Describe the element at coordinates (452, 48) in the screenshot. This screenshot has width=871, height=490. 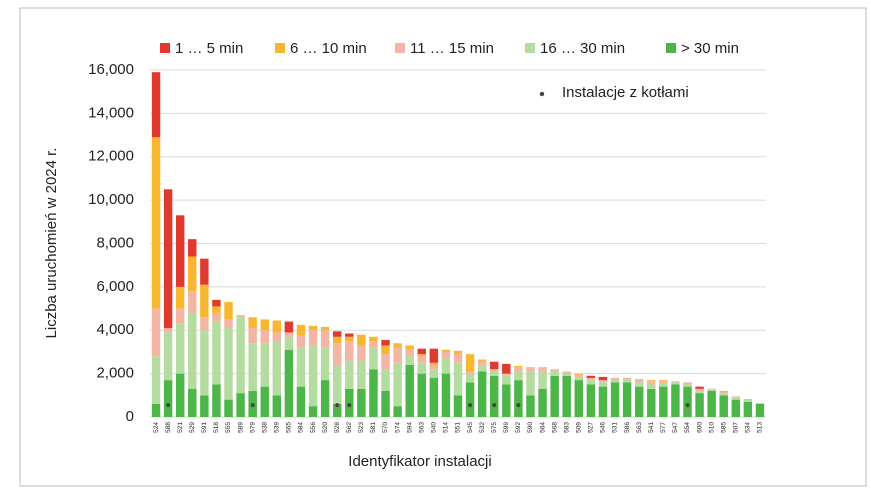
I see `legend-label: 11 … 15 min` at that location.